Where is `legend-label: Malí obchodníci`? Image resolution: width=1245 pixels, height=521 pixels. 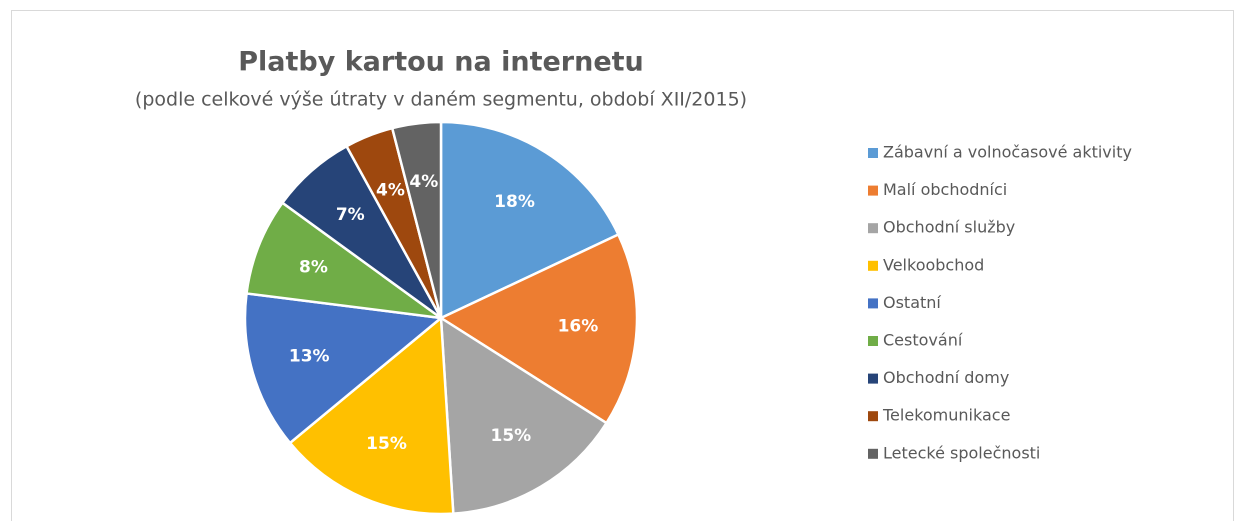 legend-label: Malí obchodníci is located at coordinates (945, 189).